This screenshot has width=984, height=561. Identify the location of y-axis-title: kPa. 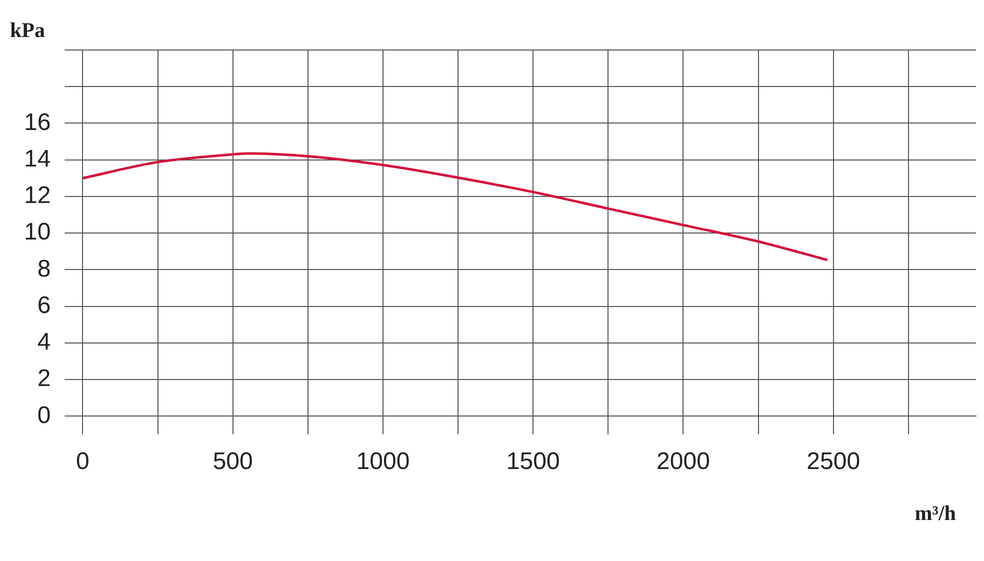
(28, 30).